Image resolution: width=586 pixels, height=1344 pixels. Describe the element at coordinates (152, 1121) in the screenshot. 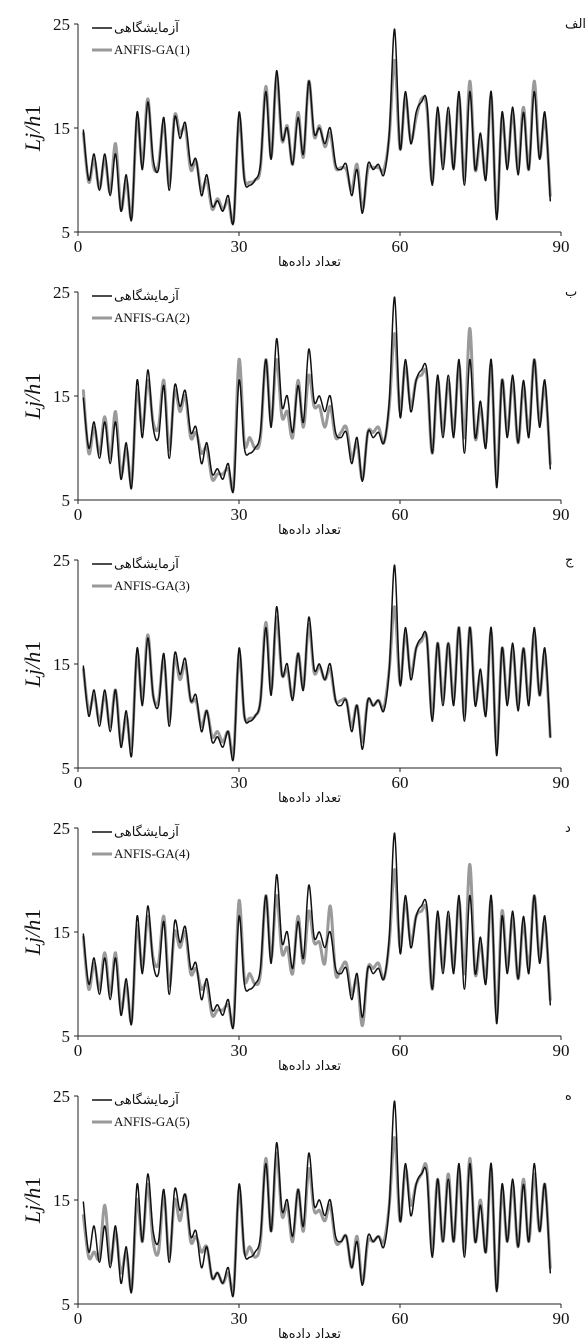

I see `legend-label: ANFIS-GA(5)` at that location.